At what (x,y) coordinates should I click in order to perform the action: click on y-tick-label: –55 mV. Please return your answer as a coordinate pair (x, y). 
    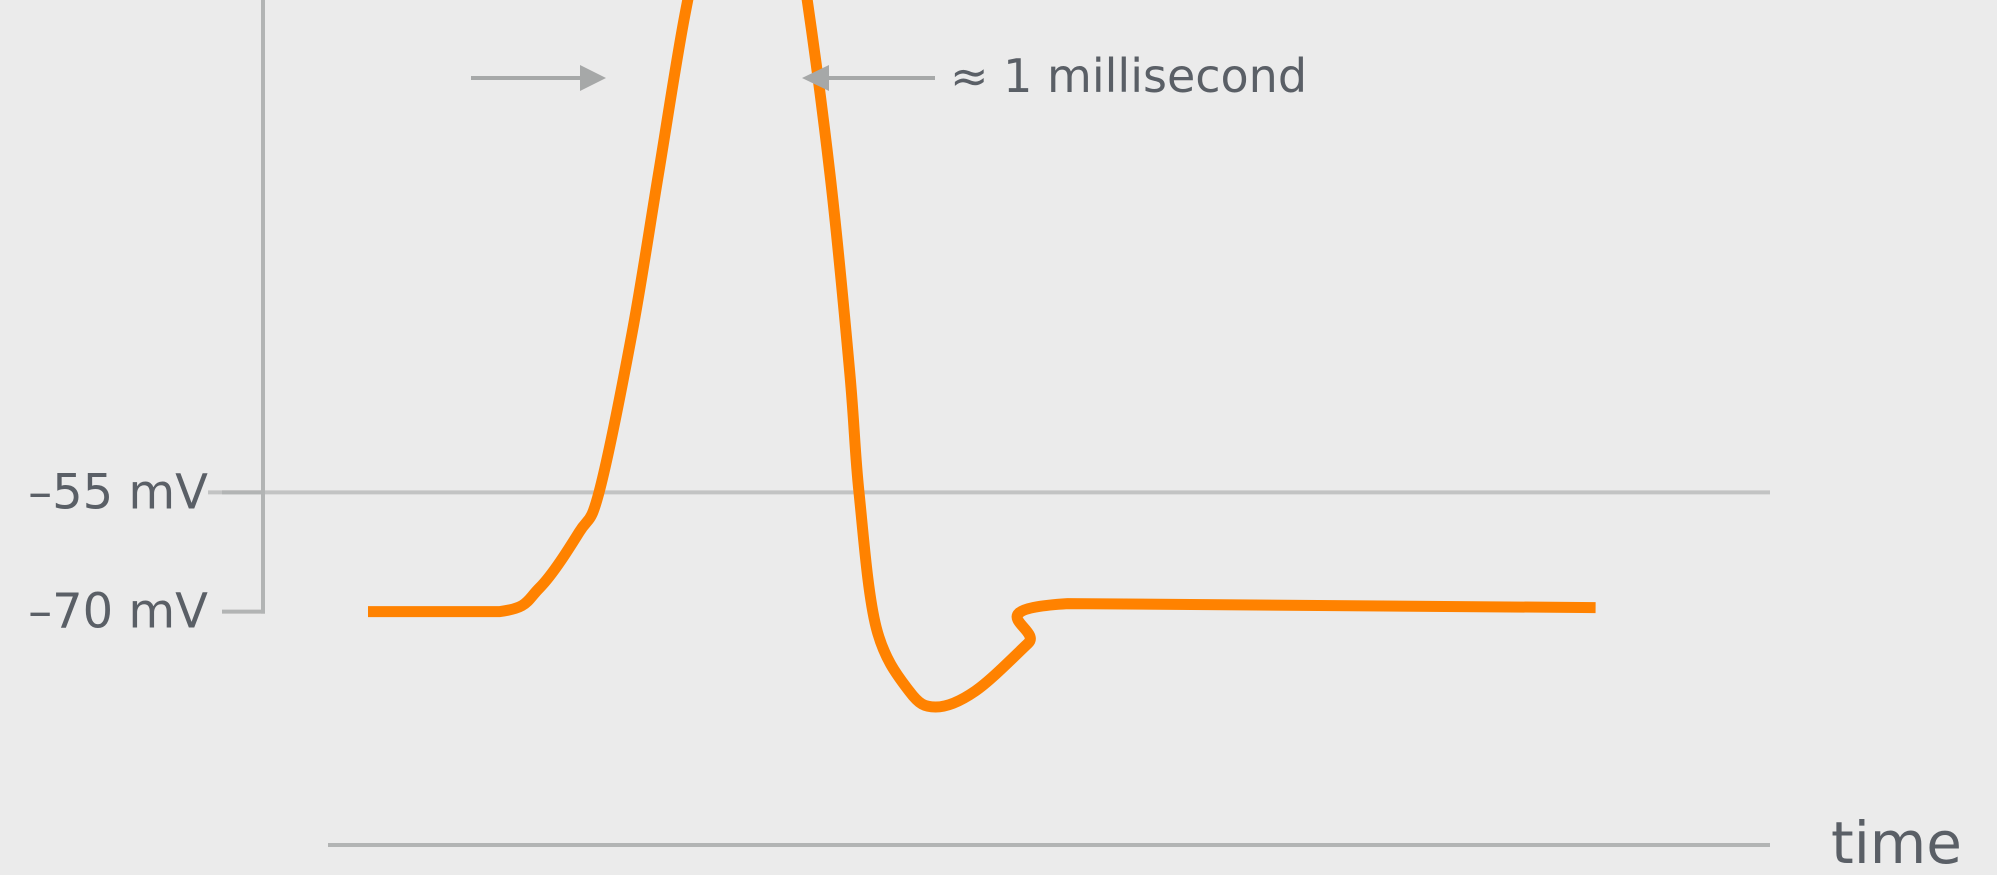
    Looking at the image, I should click on (118, 492).